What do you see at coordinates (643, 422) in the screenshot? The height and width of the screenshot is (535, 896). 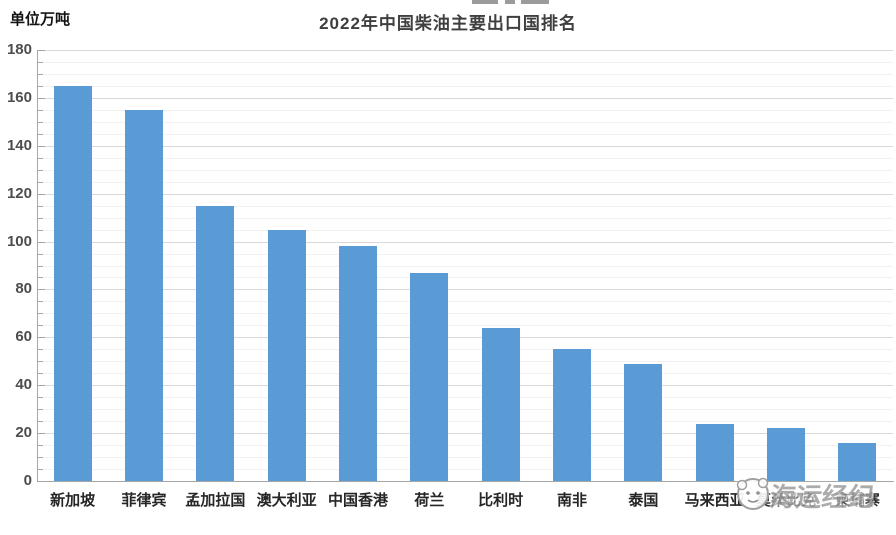 I see `bar-泰国` at bounding box center [643, 422].